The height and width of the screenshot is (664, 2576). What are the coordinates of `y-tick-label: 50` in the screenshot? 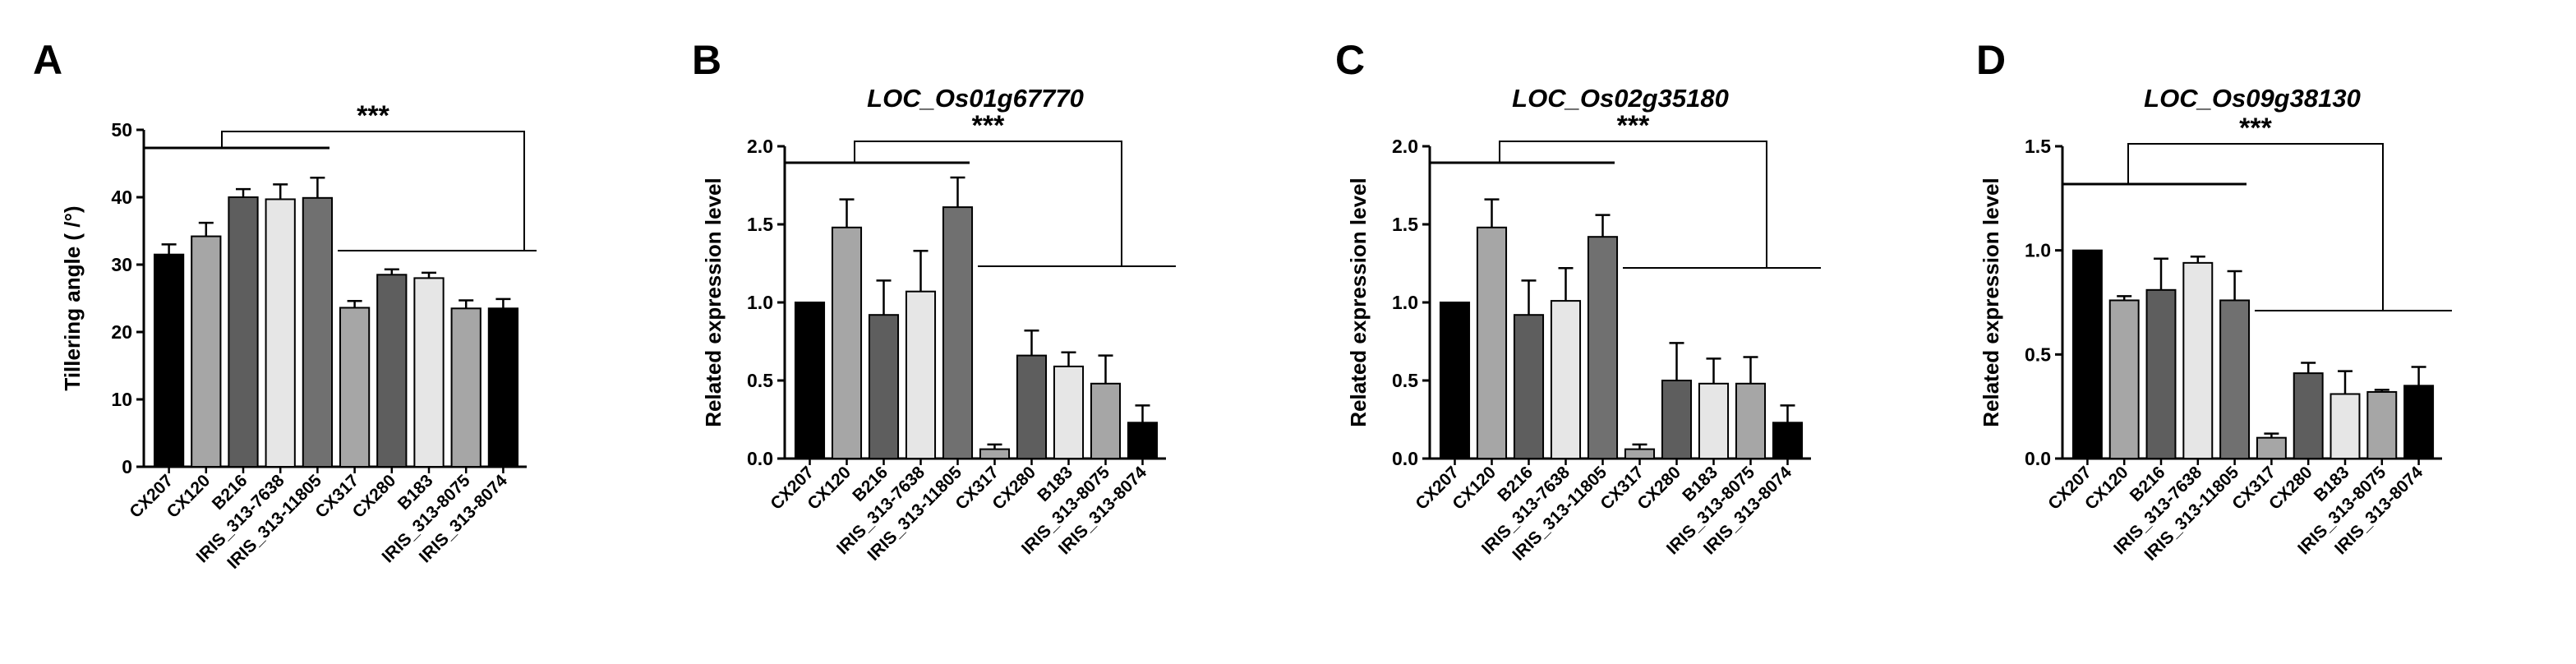 It's located at (121, 130).